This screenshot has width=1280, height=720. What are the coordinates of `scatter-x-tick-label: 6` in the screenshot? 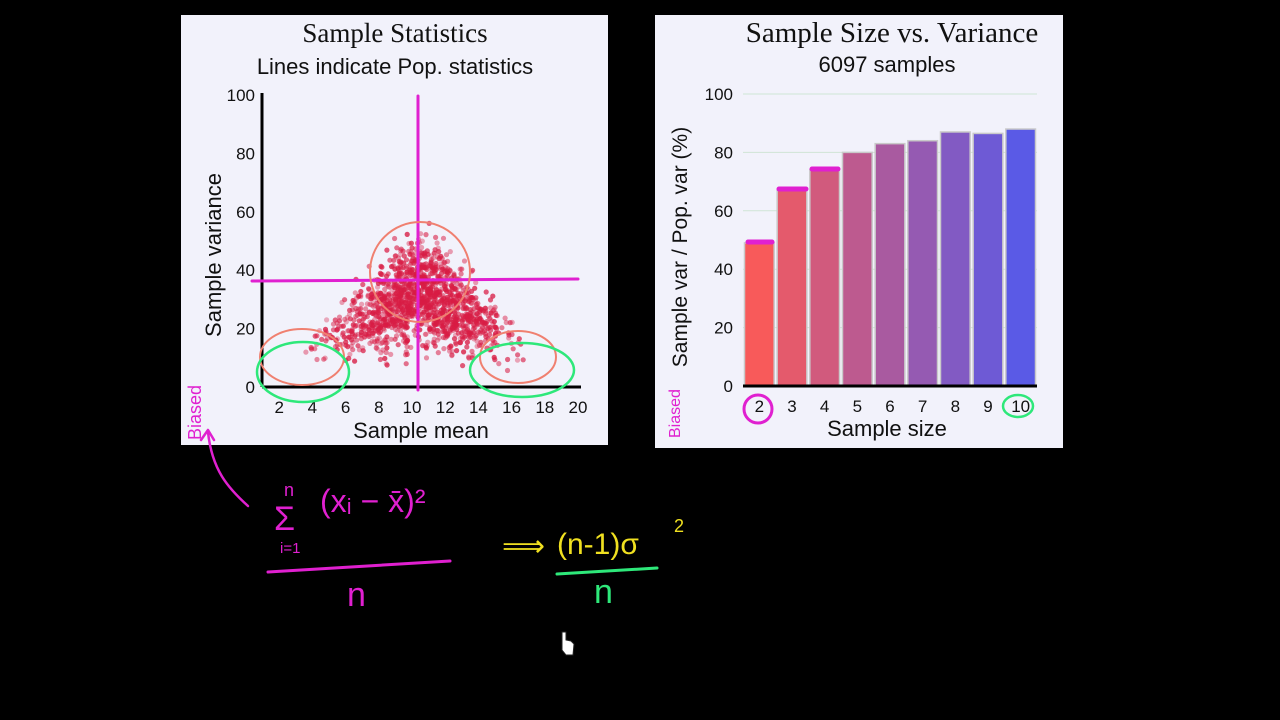 It's located at (345, 407).